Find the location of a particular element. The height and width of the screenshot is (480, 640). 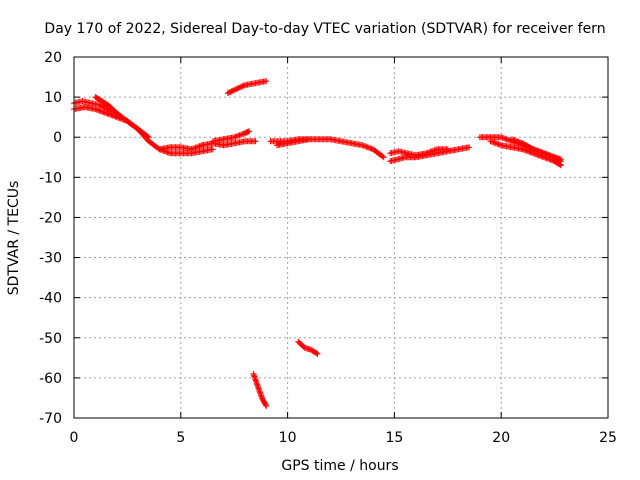

y-tick-label: -10 is located at coordinates (50, 178).